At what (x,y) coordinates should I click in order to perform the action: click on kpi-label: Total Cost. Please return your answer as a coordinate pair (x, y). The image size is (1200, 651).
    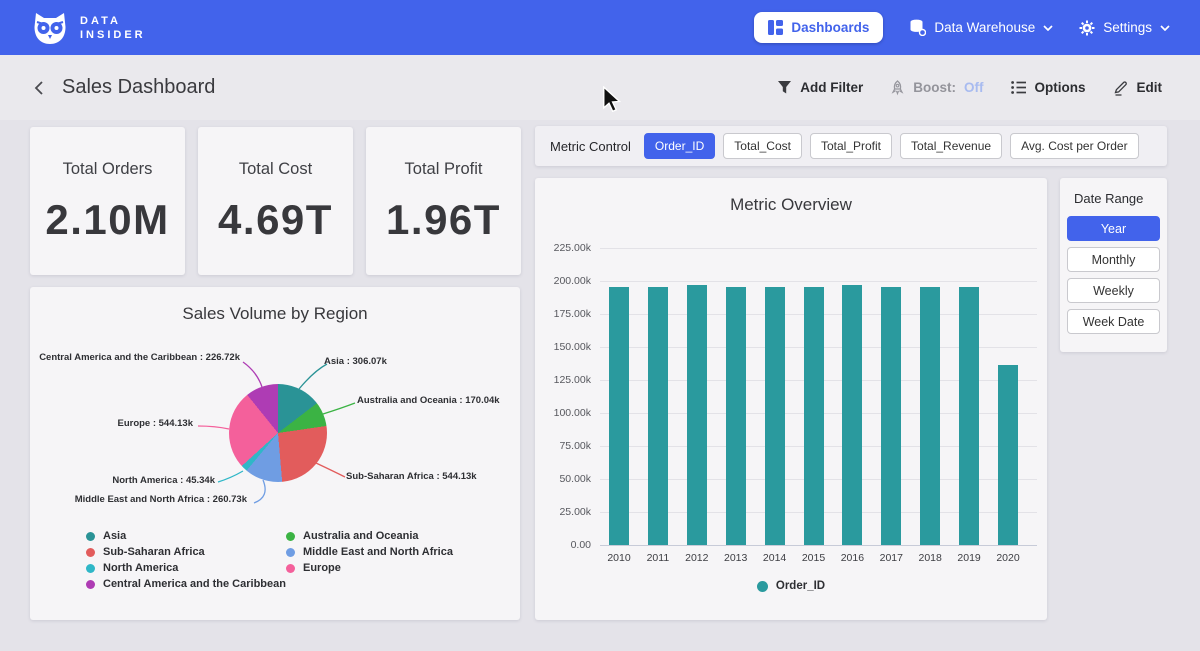
    Looking at the image, I should click on (275, 169).